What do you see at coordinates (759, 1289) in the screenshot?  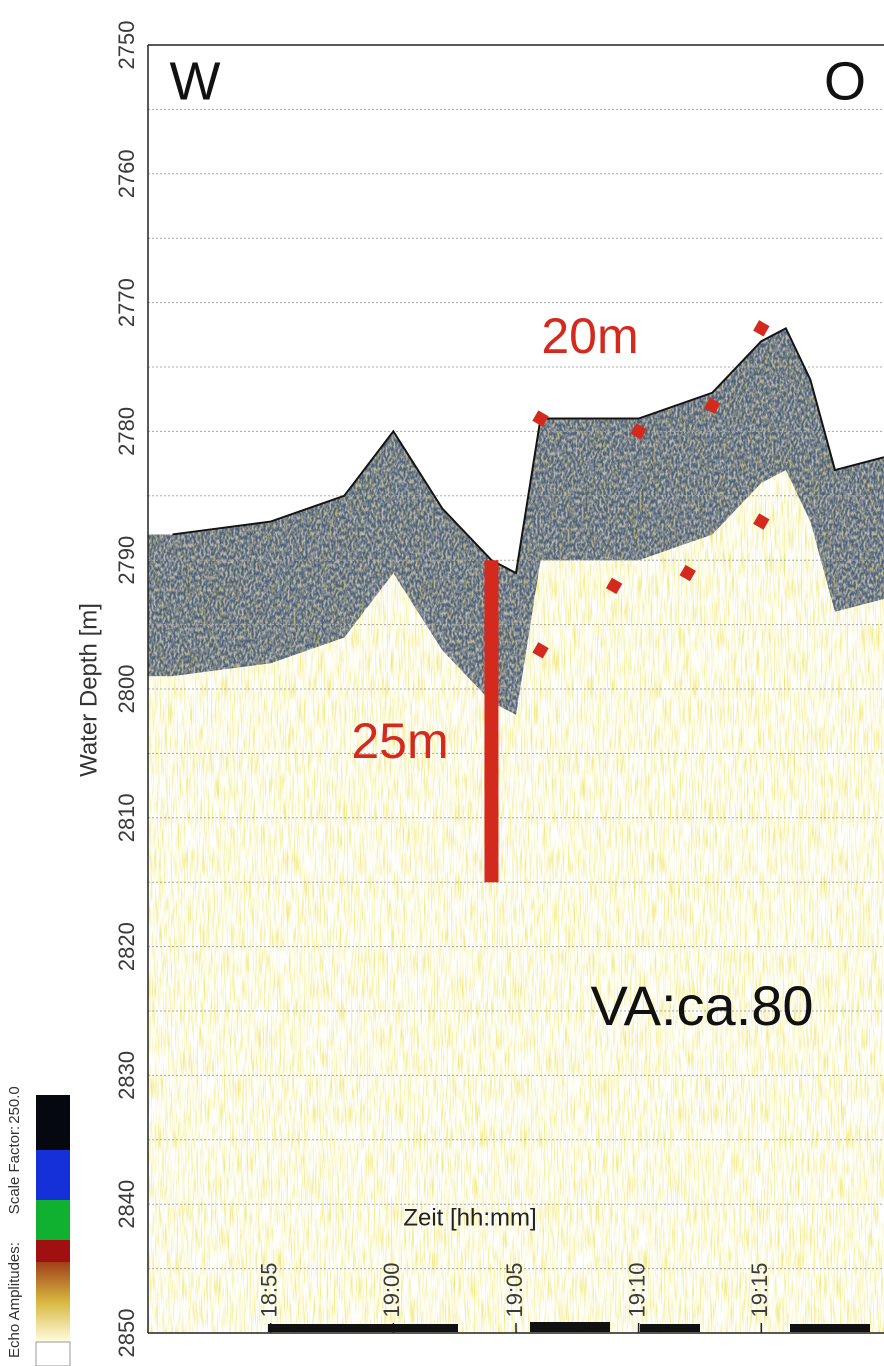 I see `x-tick-label: 19:15` at bounding box center [759, 1289].